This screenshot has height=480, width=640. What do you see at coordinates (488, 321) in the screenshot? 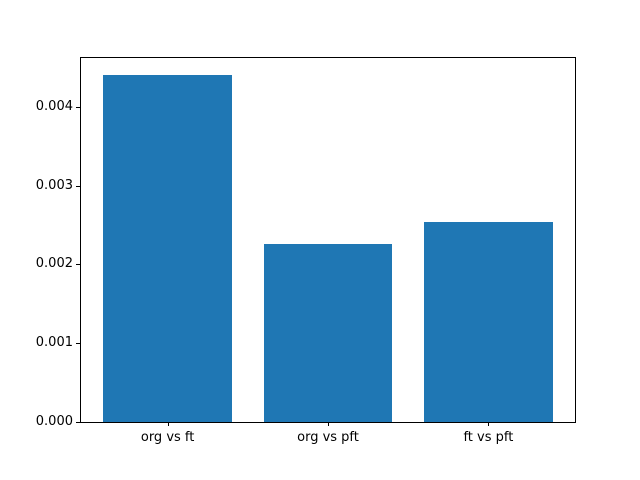
I see `bar-ft-vs-pft` at bounding box center [488, 321].